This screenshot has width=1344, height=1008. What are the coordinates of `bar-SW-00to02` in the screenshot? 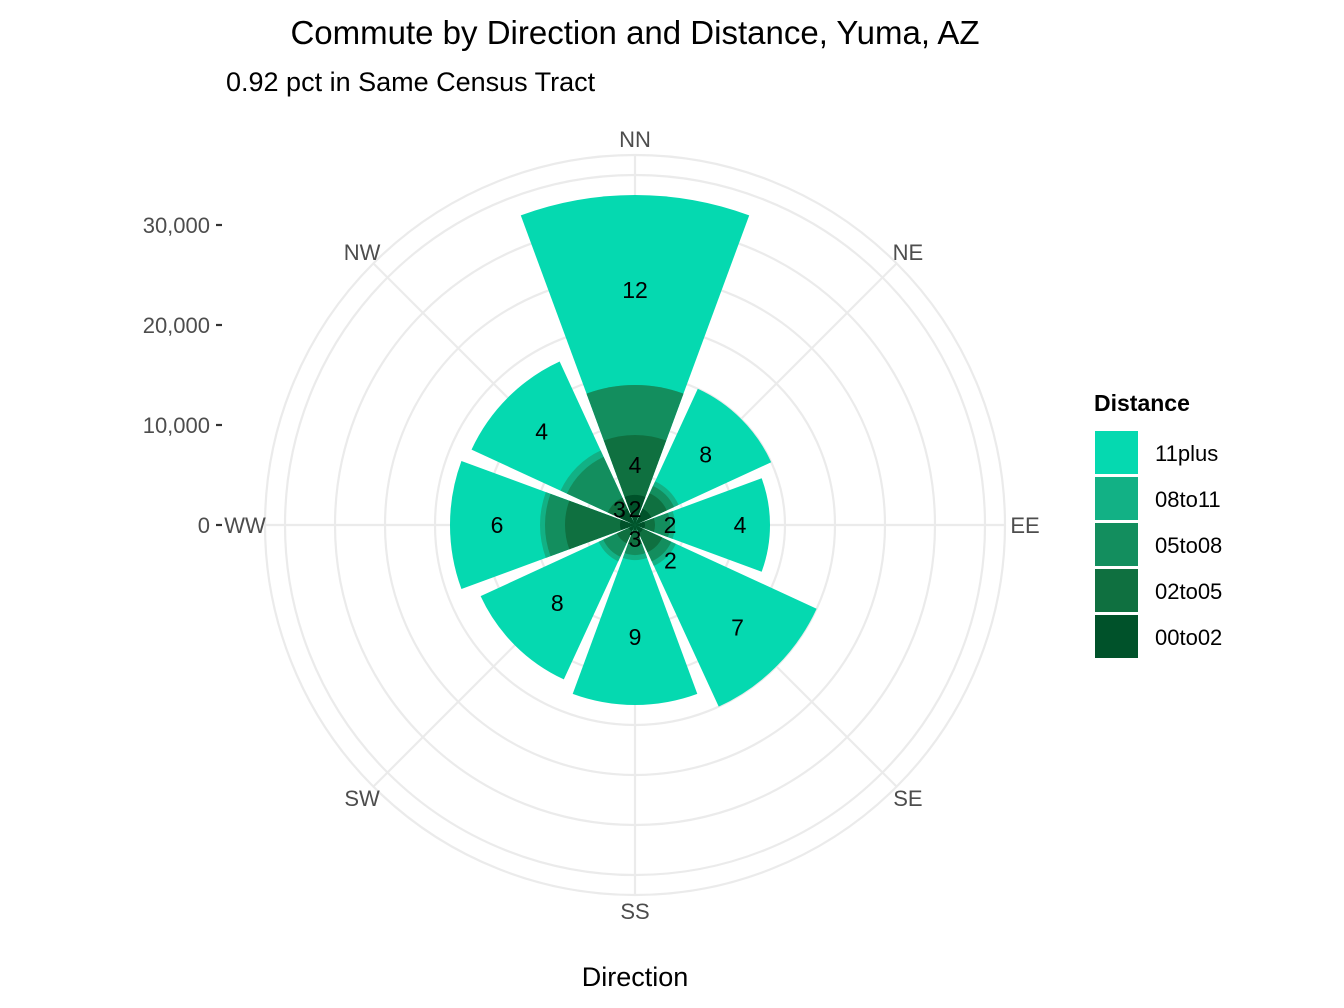 It's located at (631, 528).